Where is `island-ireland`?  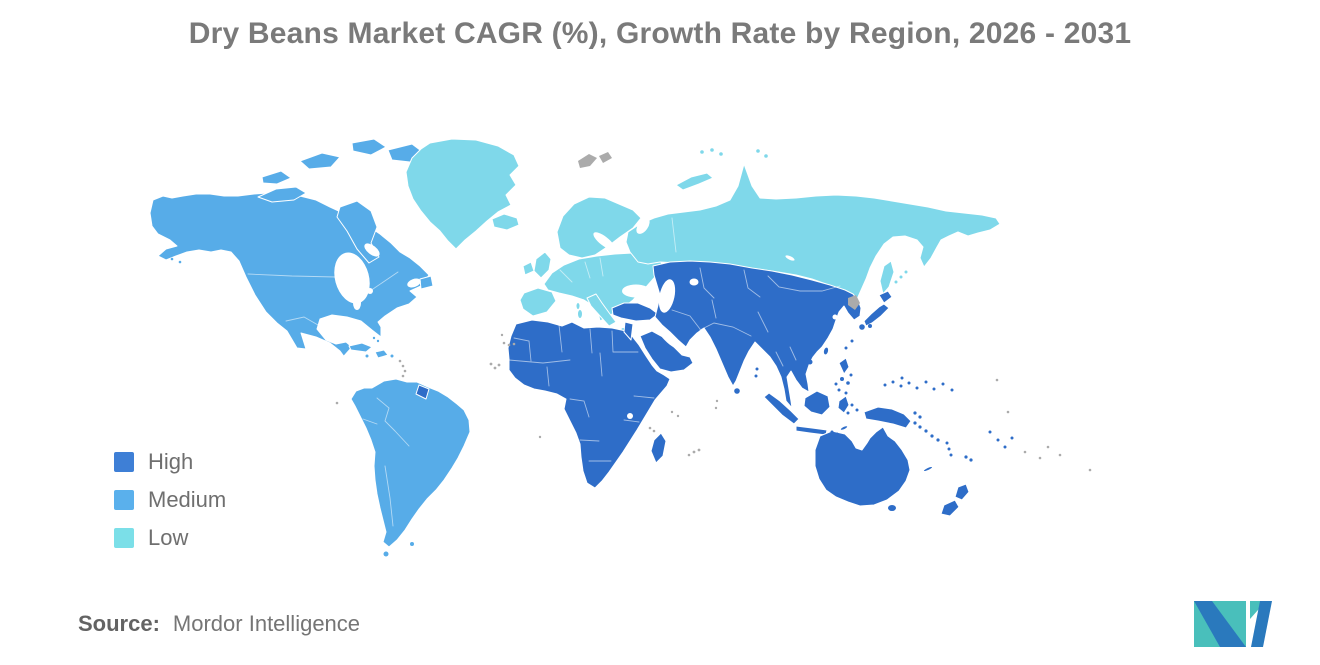
island-ireland is located at coordinates (528, 268).